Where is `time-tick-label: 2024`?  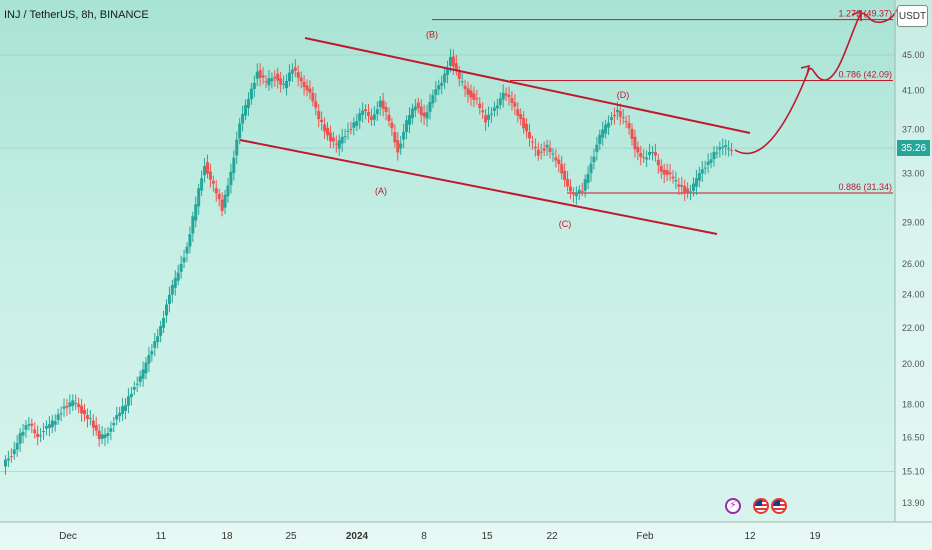 time-tick-label: 2024 is located at coordinates (357, 536).